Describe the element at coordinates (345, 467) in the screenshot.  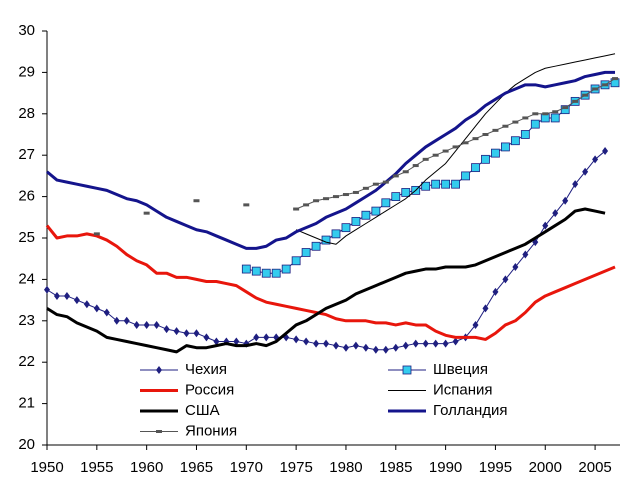
I see `x-tick-label: 1980` at that location.